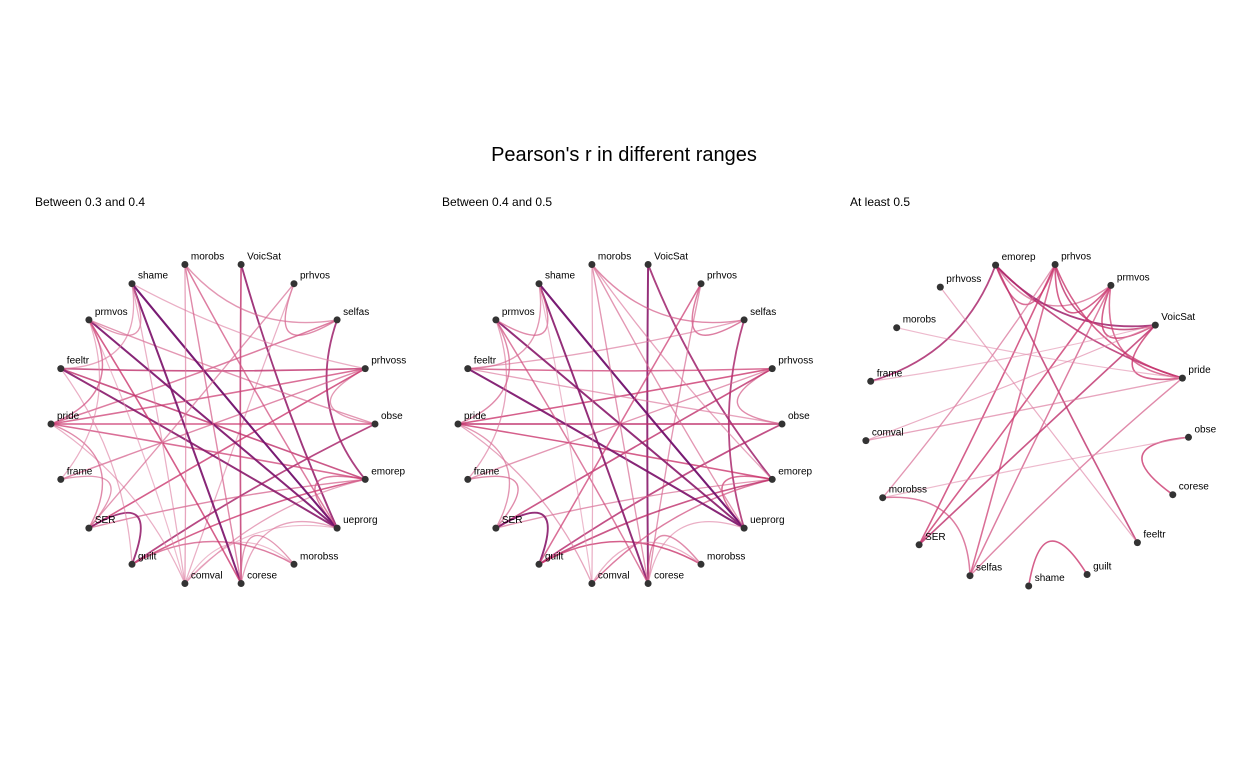 The width and height of the screenshot is (1248, 768). What do you see at coordinates (682, 531) in the screenshot?
I see `edge-emorep-comval` at bounding box center [682, 531].